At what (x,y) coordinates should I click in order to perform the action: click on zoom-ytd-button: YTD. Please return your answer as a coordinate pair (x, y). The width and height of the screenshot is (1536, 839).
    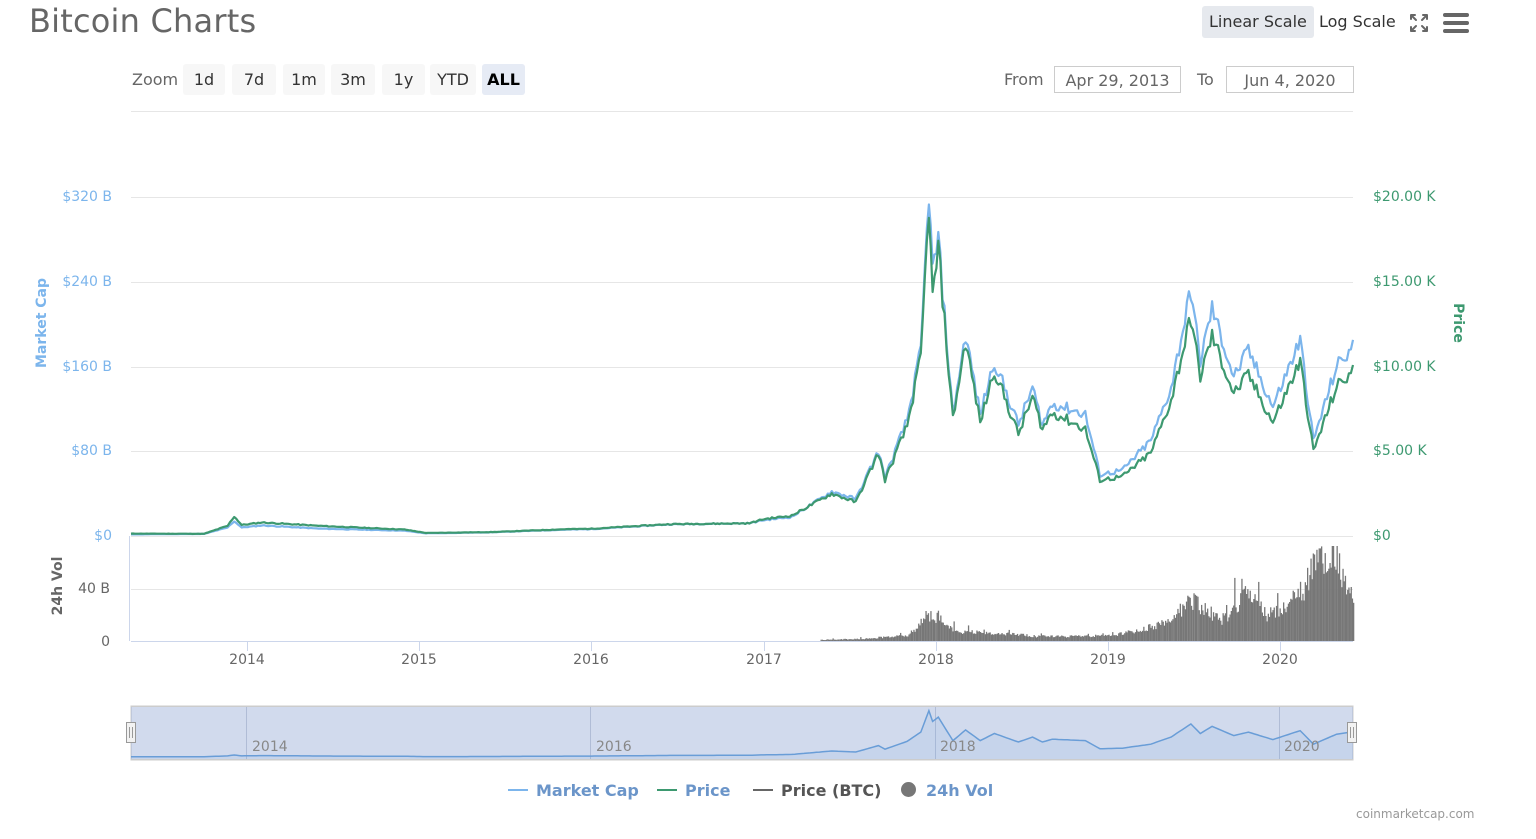
    Looking at the image, I should click on (453, 79).